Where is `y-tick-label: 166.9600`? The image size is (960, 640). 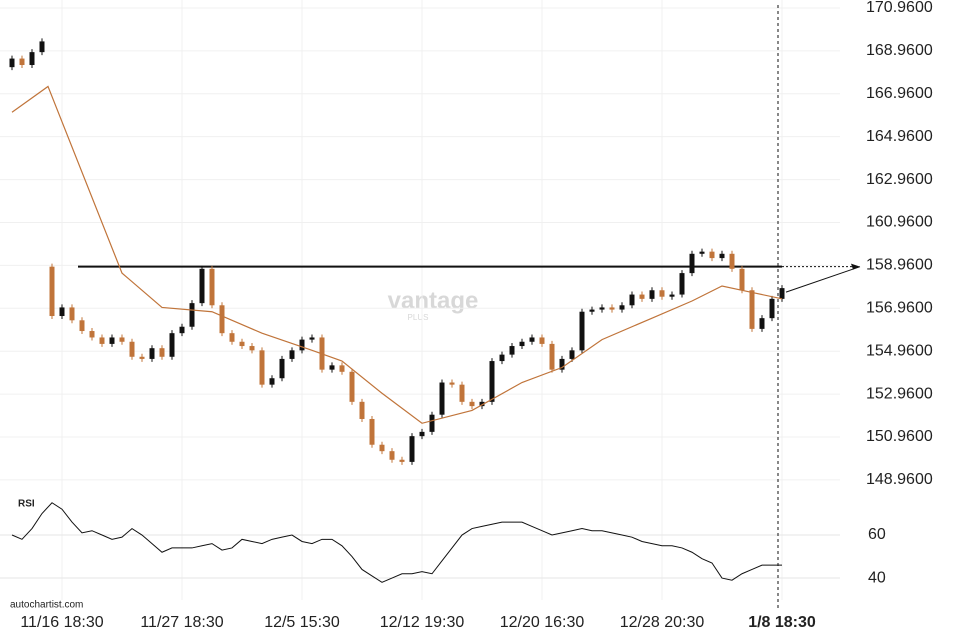 y-tick-label: 166.9600 is located at coordinates (899, 93).